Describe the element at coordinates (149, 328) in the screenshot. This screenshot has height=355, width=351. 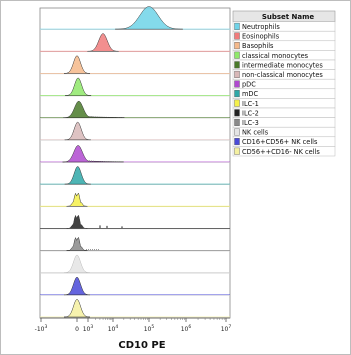
I see `x-tick-label: 10⁵` at that location.